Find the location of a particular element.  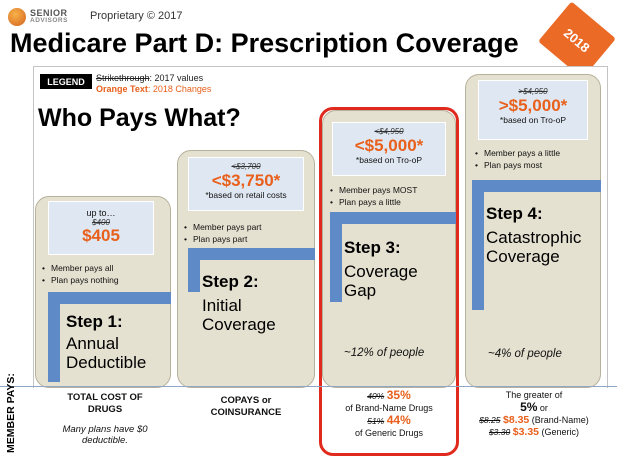

brand-desc: of Brand-Name Drugs is located at coordinates (389, 408).